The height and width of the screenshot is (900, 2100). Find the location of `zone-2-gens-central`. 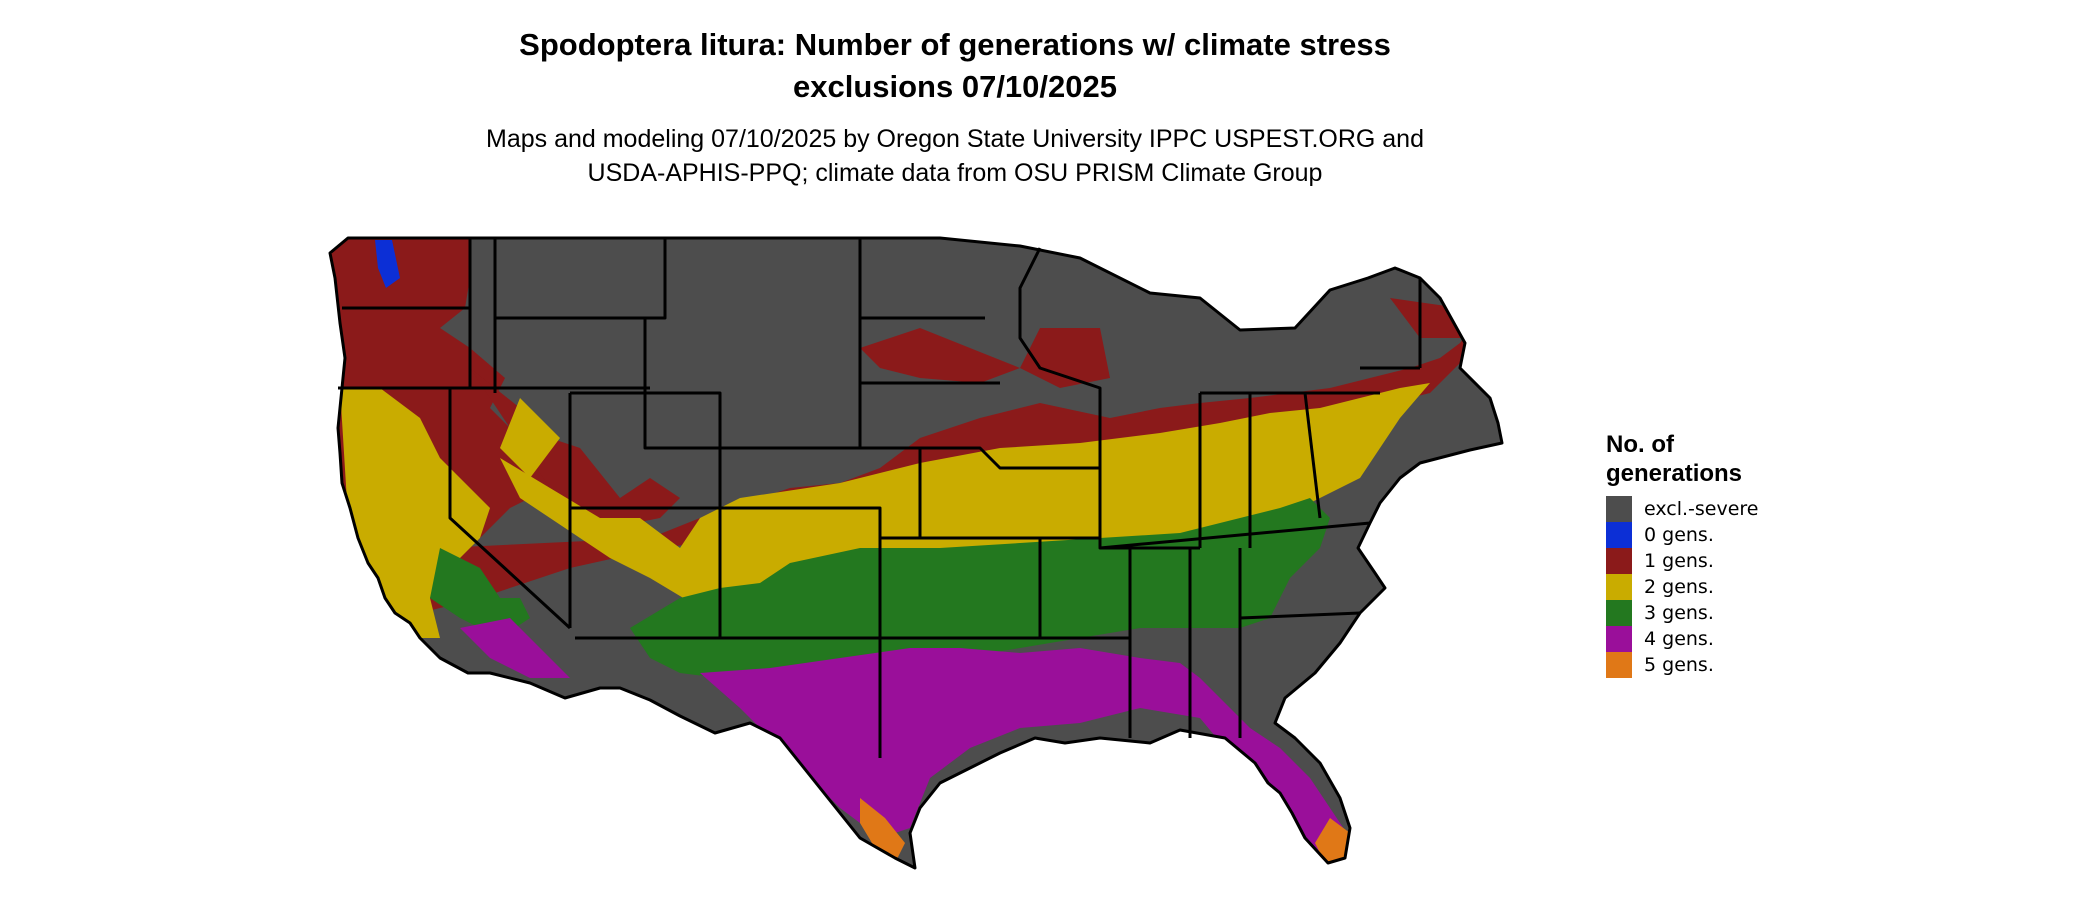

zone-2-gens-central is located at coordinates (965, 500).